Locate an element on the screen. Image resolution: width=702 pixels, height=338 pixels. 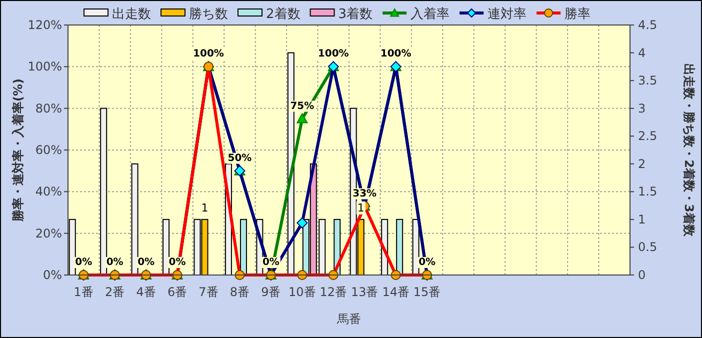
y-tick-label: 120% is located at coordinates (45, 25).